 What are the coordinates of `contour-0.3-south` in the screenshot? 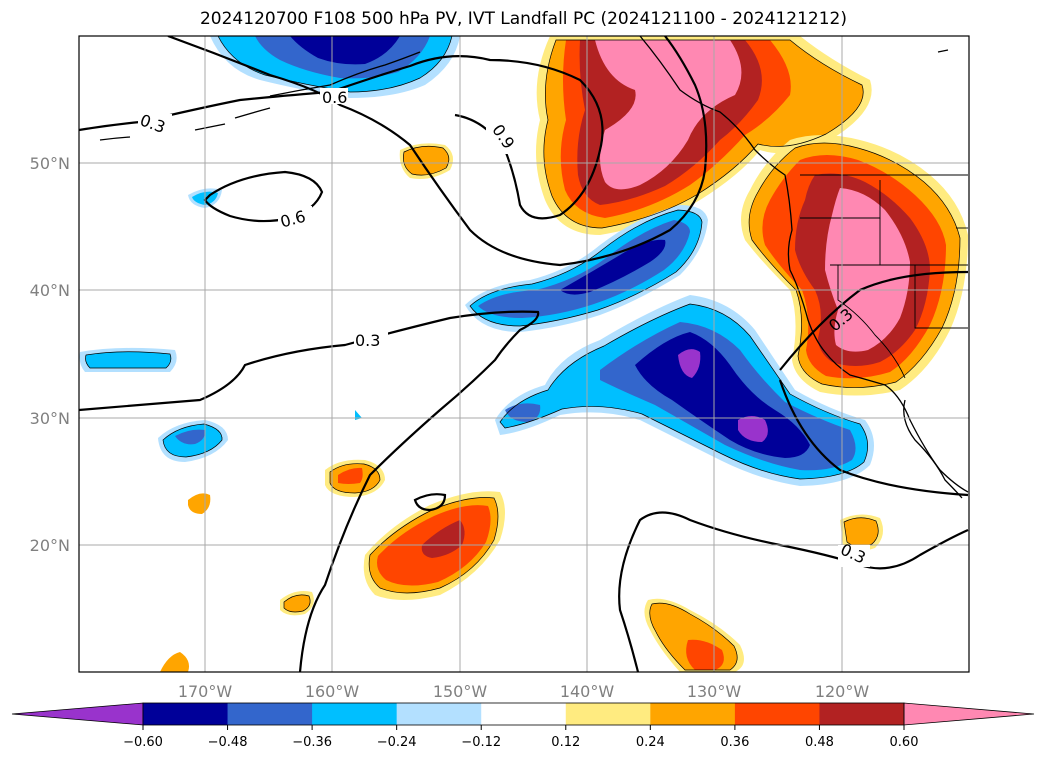 It's located at (793, 591).